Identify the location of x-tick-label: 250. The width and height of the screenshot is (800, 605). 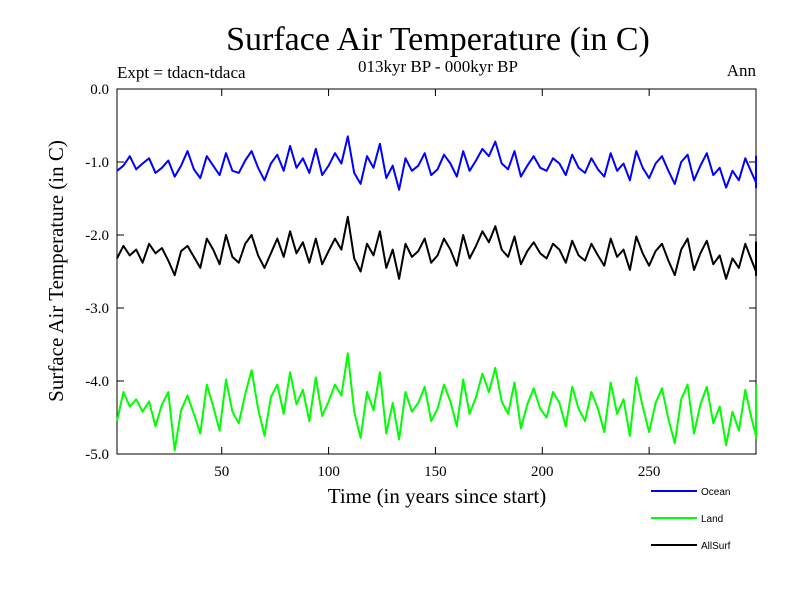
(649, 472).